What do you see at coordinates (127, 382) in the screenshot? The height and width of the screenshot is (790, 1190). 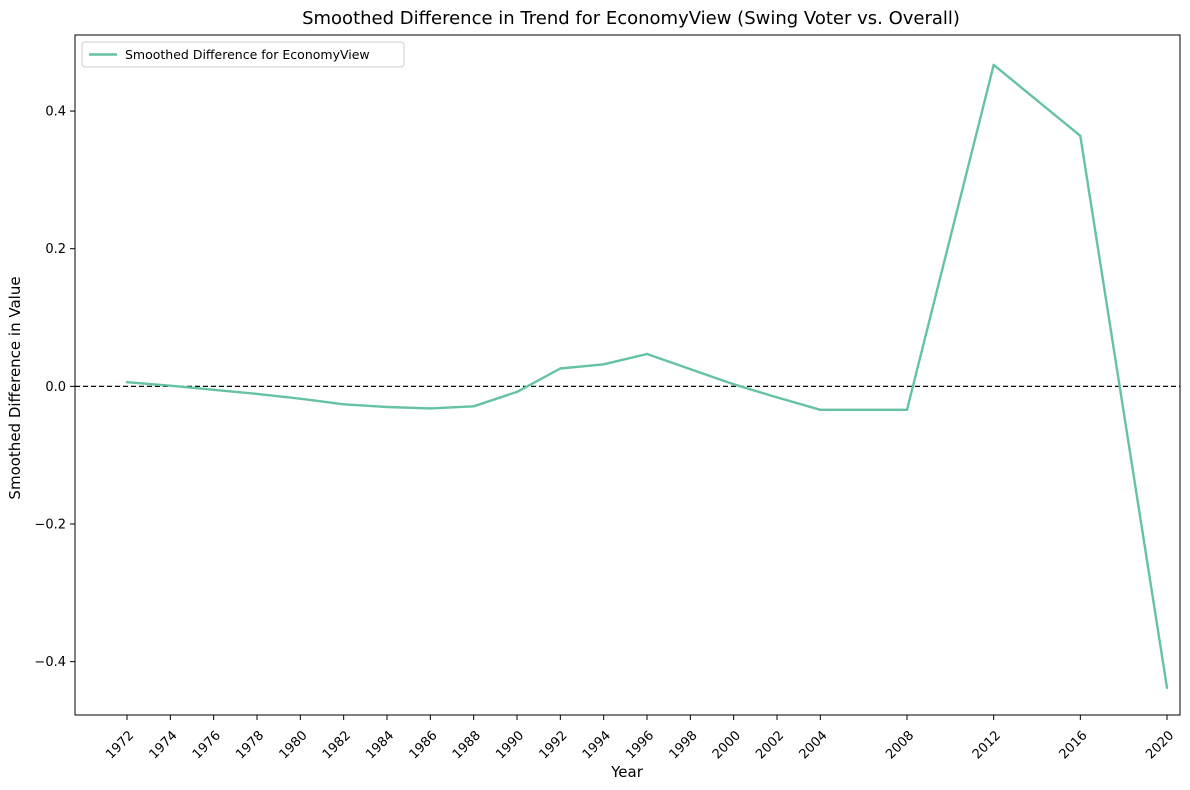 I see `data-point-1972` at bounding box center [127, 382].